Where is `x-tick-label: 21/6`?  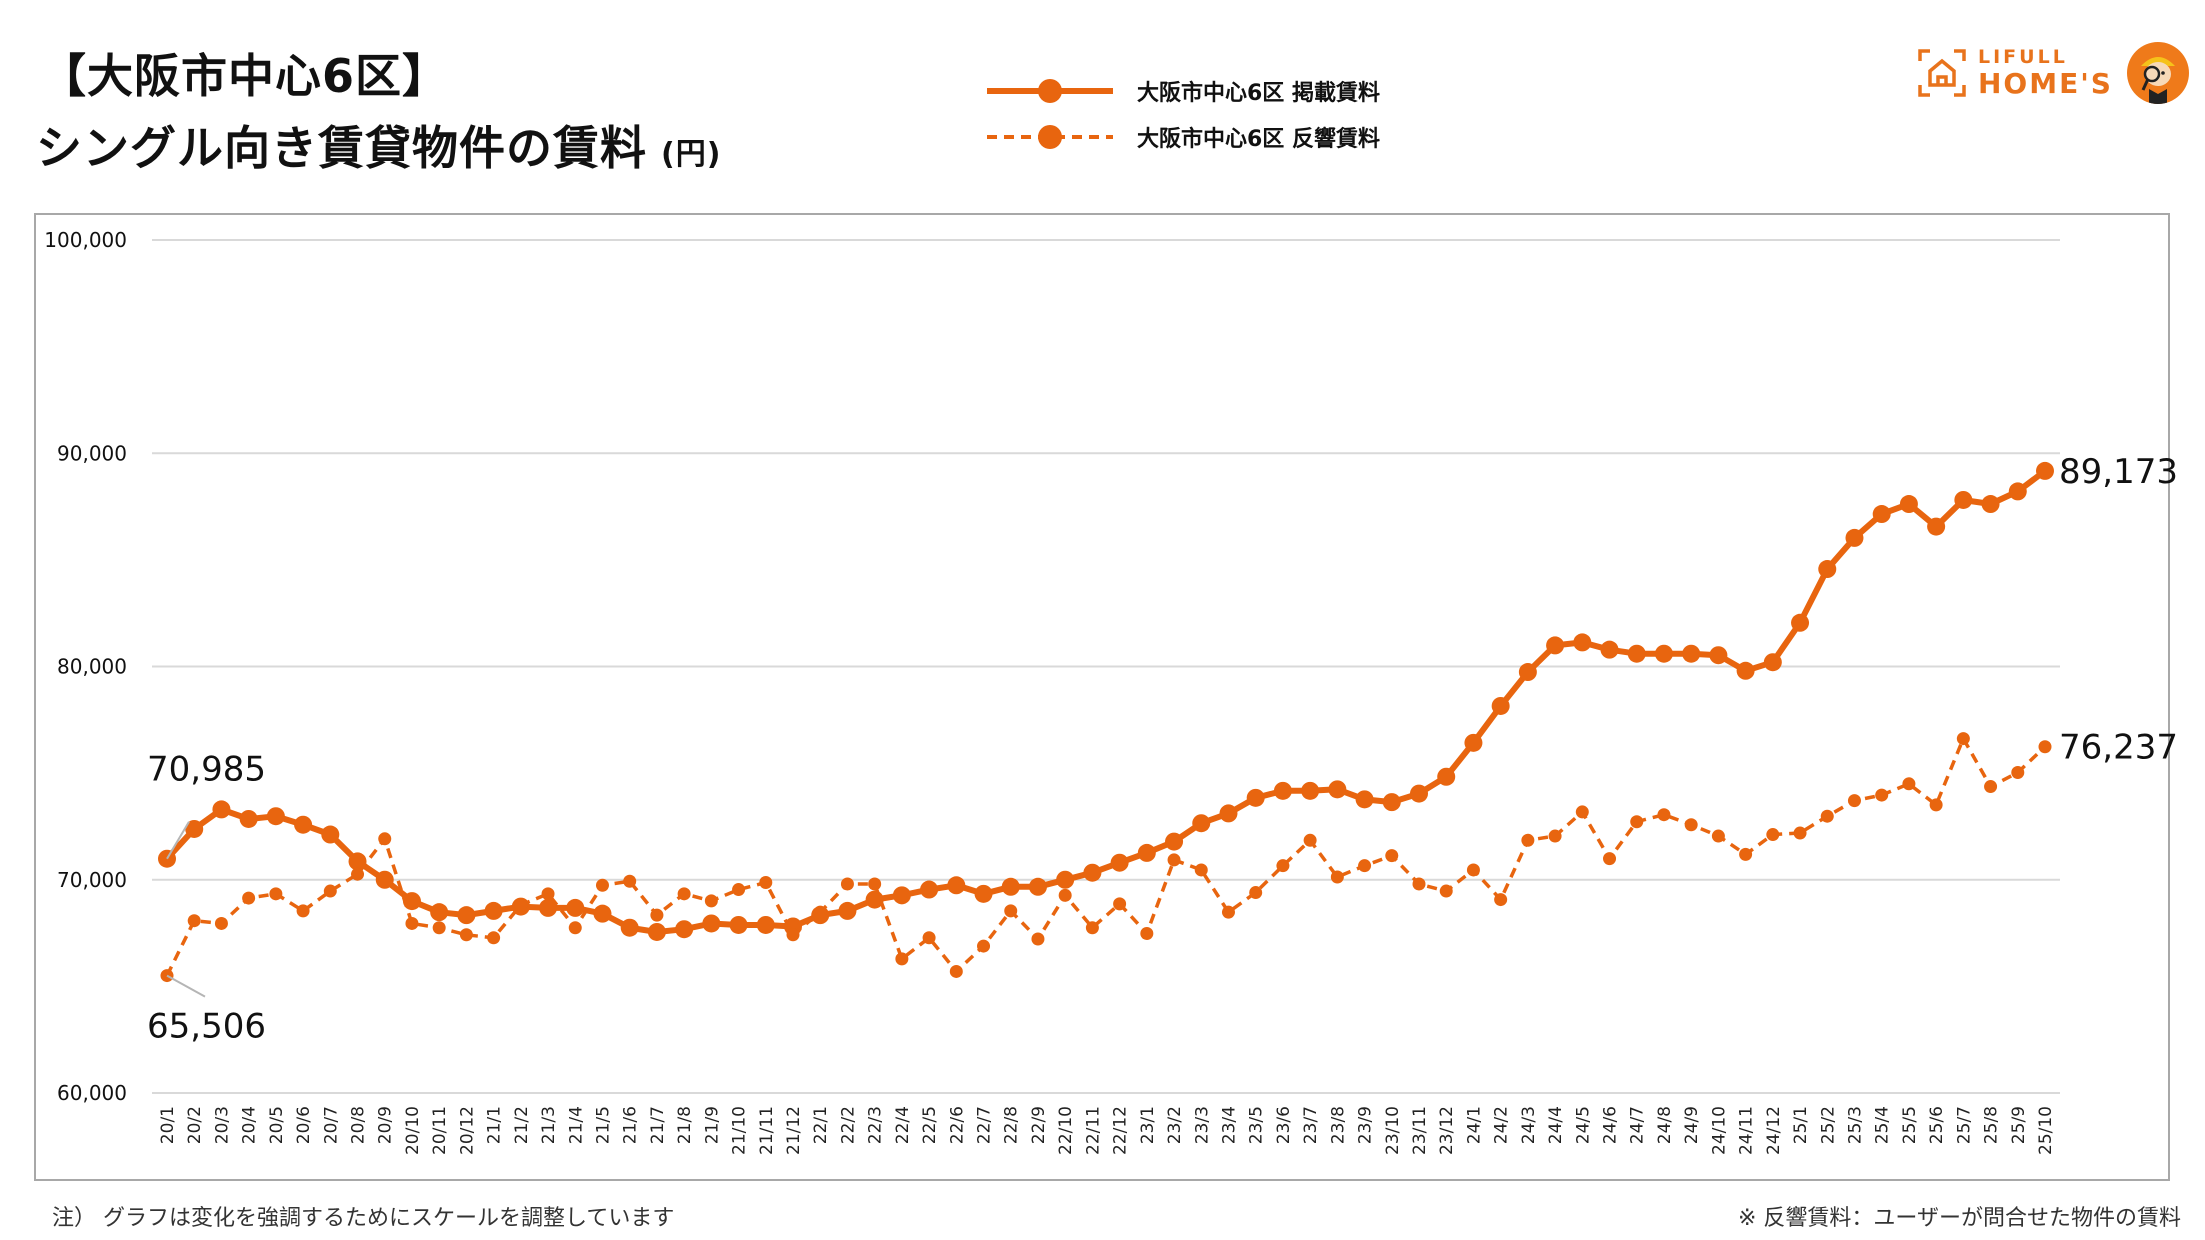 x-tick-label: 21/6 is located at coordinates (631, 1125).